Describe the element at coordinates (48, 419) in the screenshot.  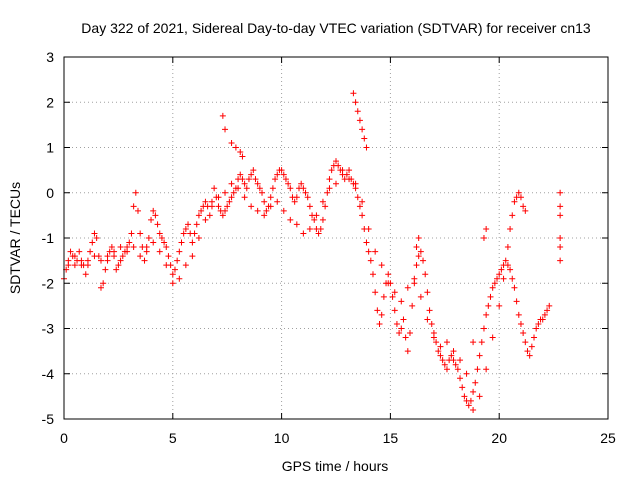
I see `y-tick-label: -5` at that location.